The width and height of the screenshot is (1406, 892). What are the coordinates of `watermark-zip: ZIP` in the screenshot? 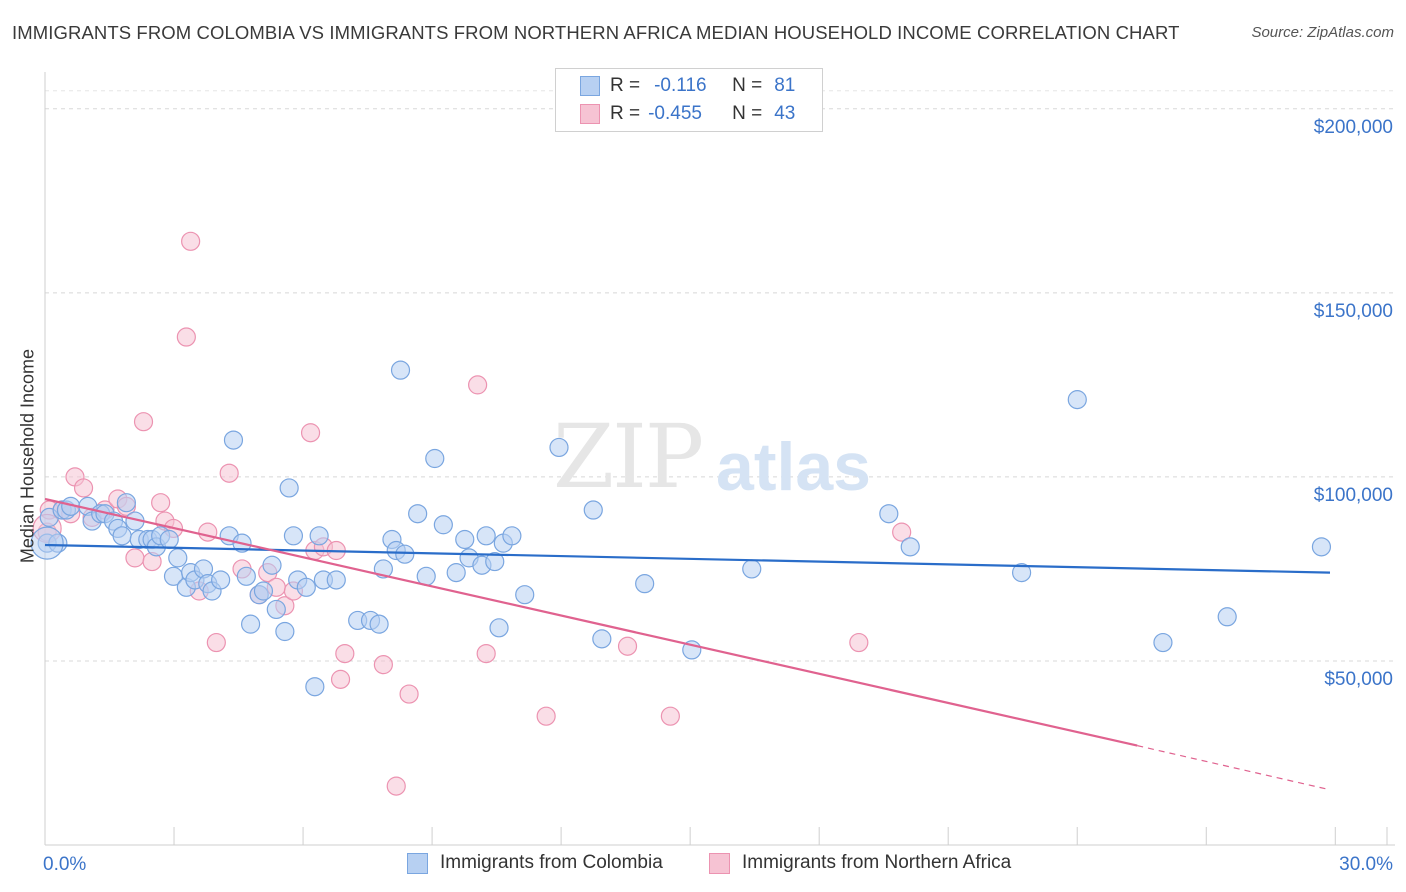 It's located at (628, 456).